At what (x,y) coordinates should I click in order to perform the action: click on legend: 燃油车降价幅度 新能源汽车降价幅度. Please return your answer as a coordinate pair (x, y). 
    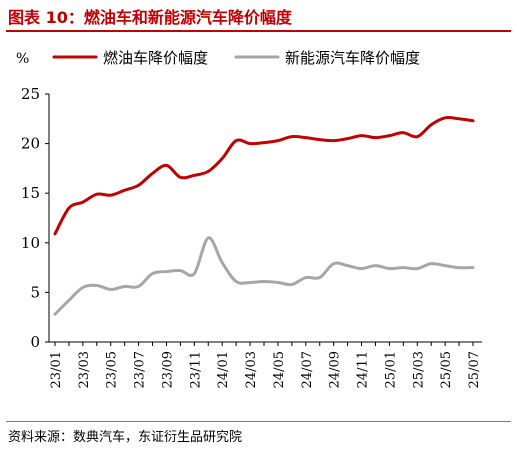
    Looking at the image, I should click on (236, 58).